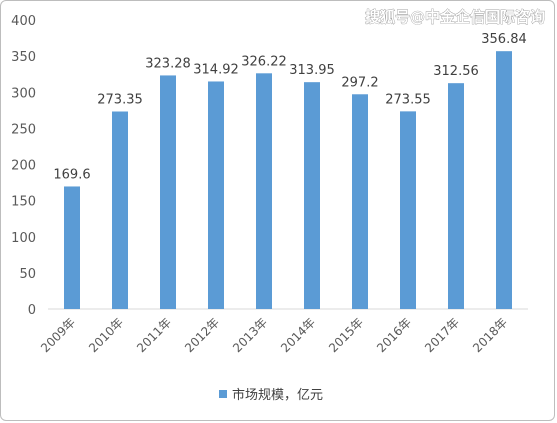 Image resolution: width=557 pixels, height=423 pixels. I want to click on y-axis: 0 50 100 150 200 250 300 350 400, so click(23, 166).